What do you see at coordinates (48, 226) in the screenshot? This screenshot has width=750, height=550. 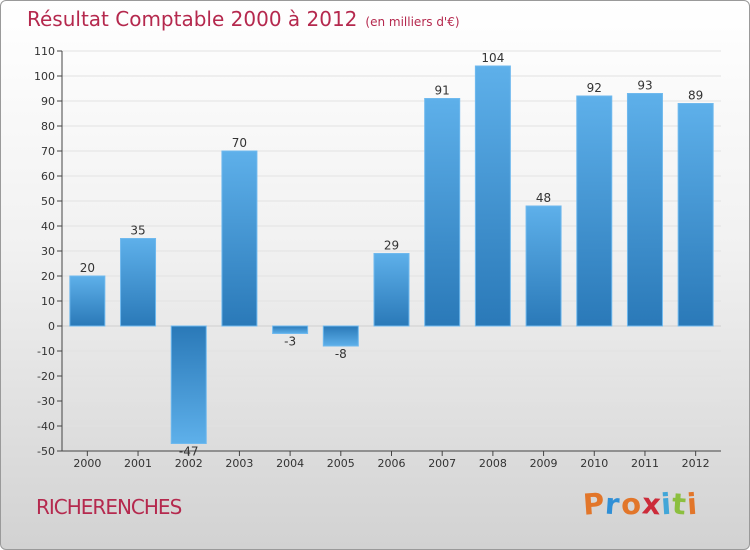 I see `y-tick-label: 40` at bounding box center [48, 226].